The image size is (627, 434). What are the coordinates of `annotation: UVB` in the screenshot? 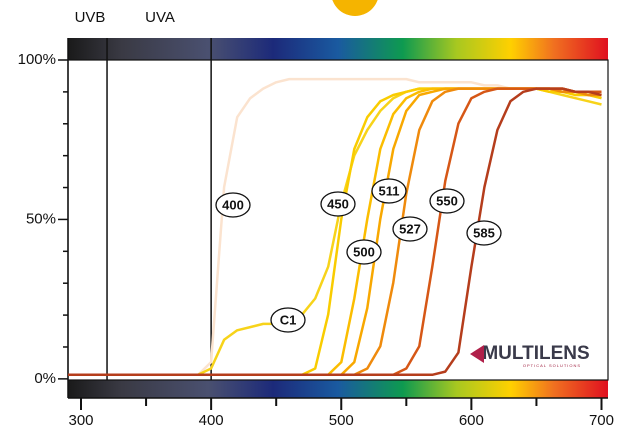 It's located at (90, 17).